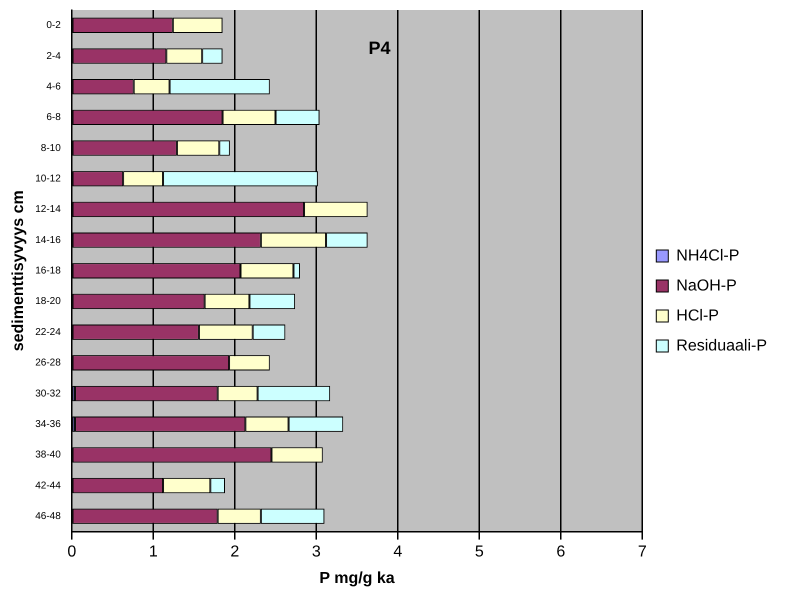  What do you see at coordinates (642, 552) in the screenshot?
I see `x-tick-label: 7` at bounding box center [642, 552].